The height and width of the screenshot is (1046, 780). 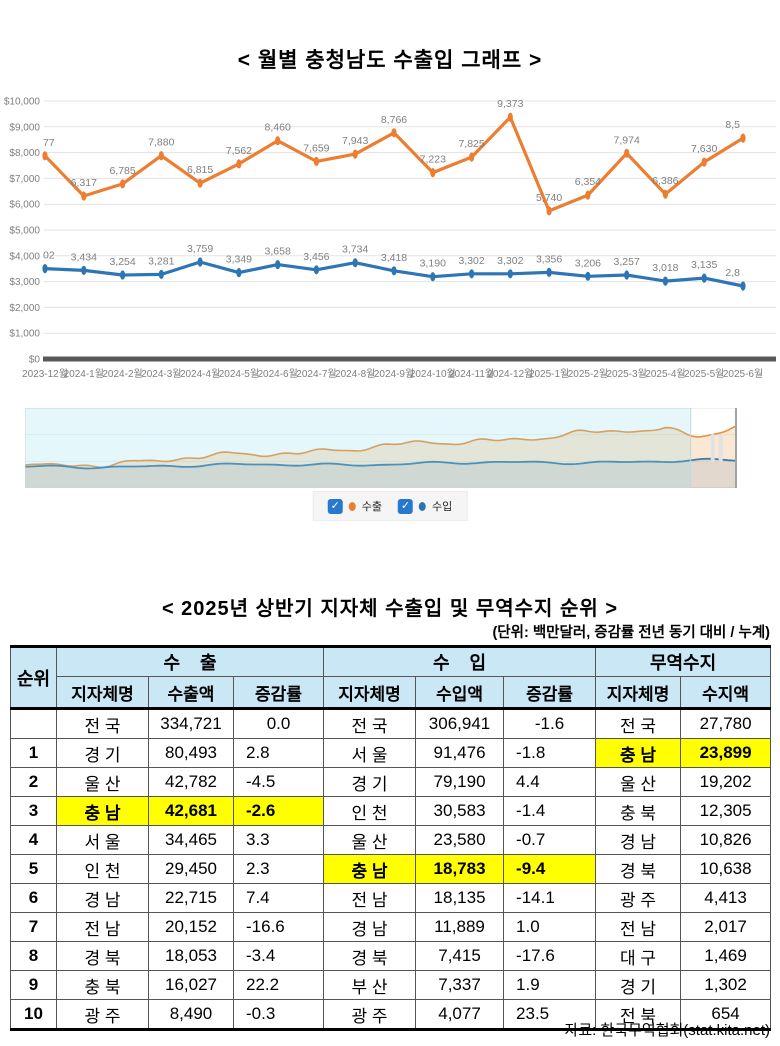 What do you see at coordinates (278, 956) in the screenshot?
I see `export-rate-cell: -3.4` at bounding box center [278, 956].